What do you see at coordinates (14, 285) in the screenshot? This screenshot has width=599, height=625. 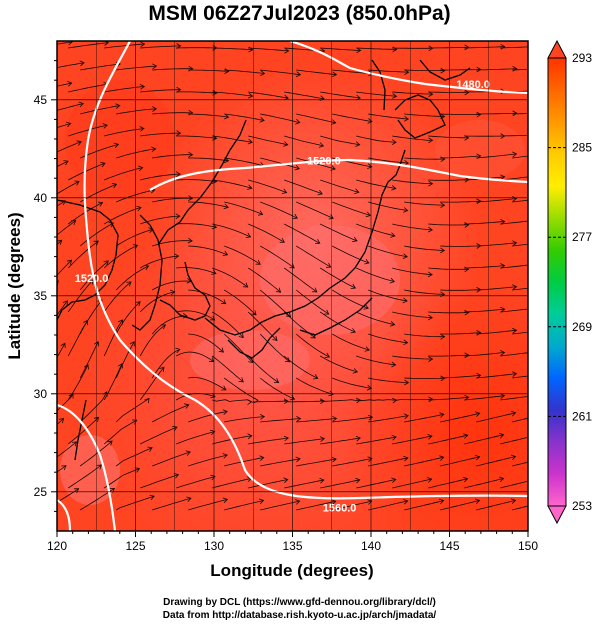 I see `y-axis-label: Latitude (degrees)` at bounding box center [14, 285].